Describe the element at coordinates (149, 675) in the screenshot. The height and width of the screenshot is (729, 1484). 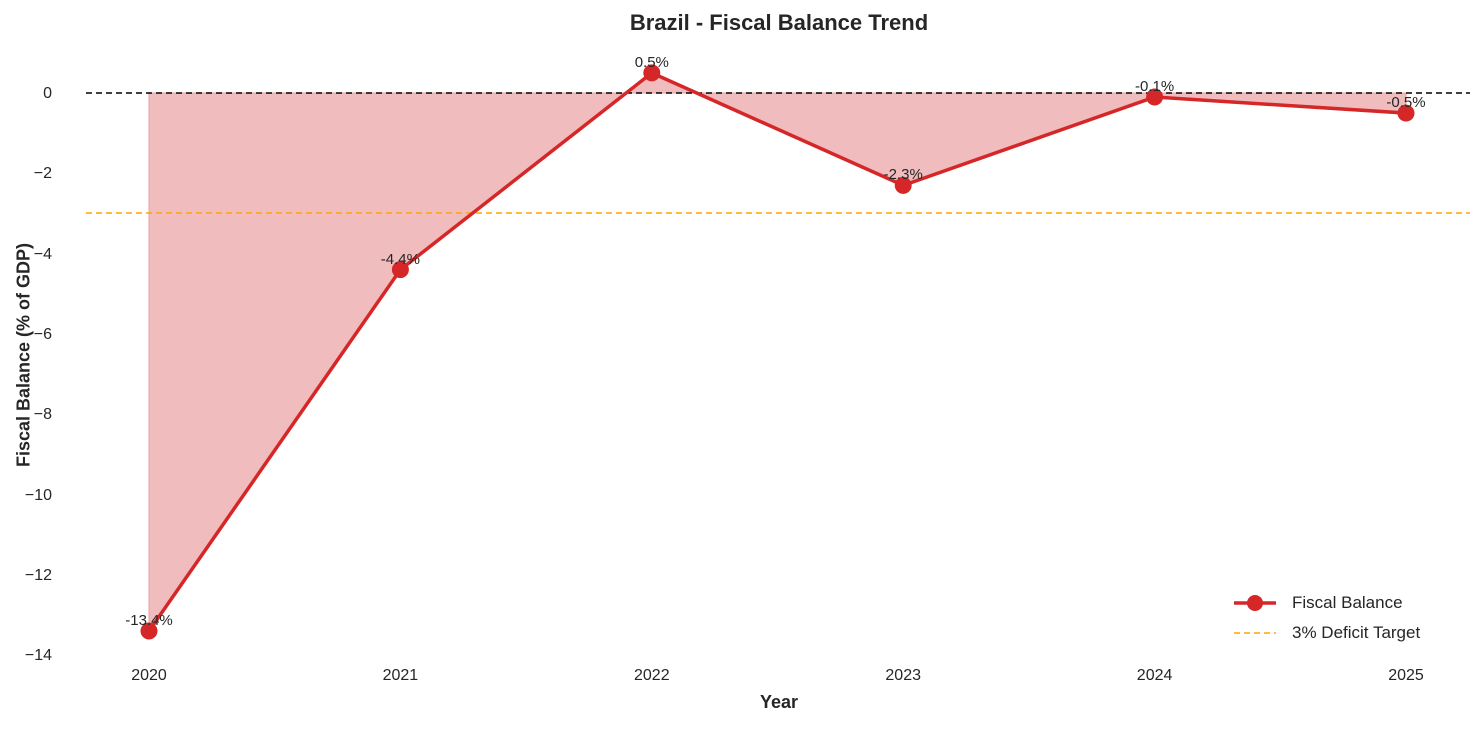
I see `x-tick-label: 2020` at that location.